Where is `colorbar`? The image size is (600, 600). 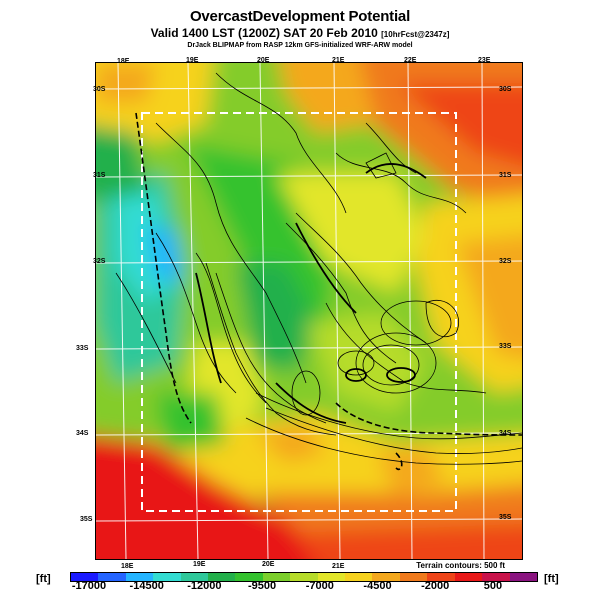
colorbar is located at coordinates (304, 577).